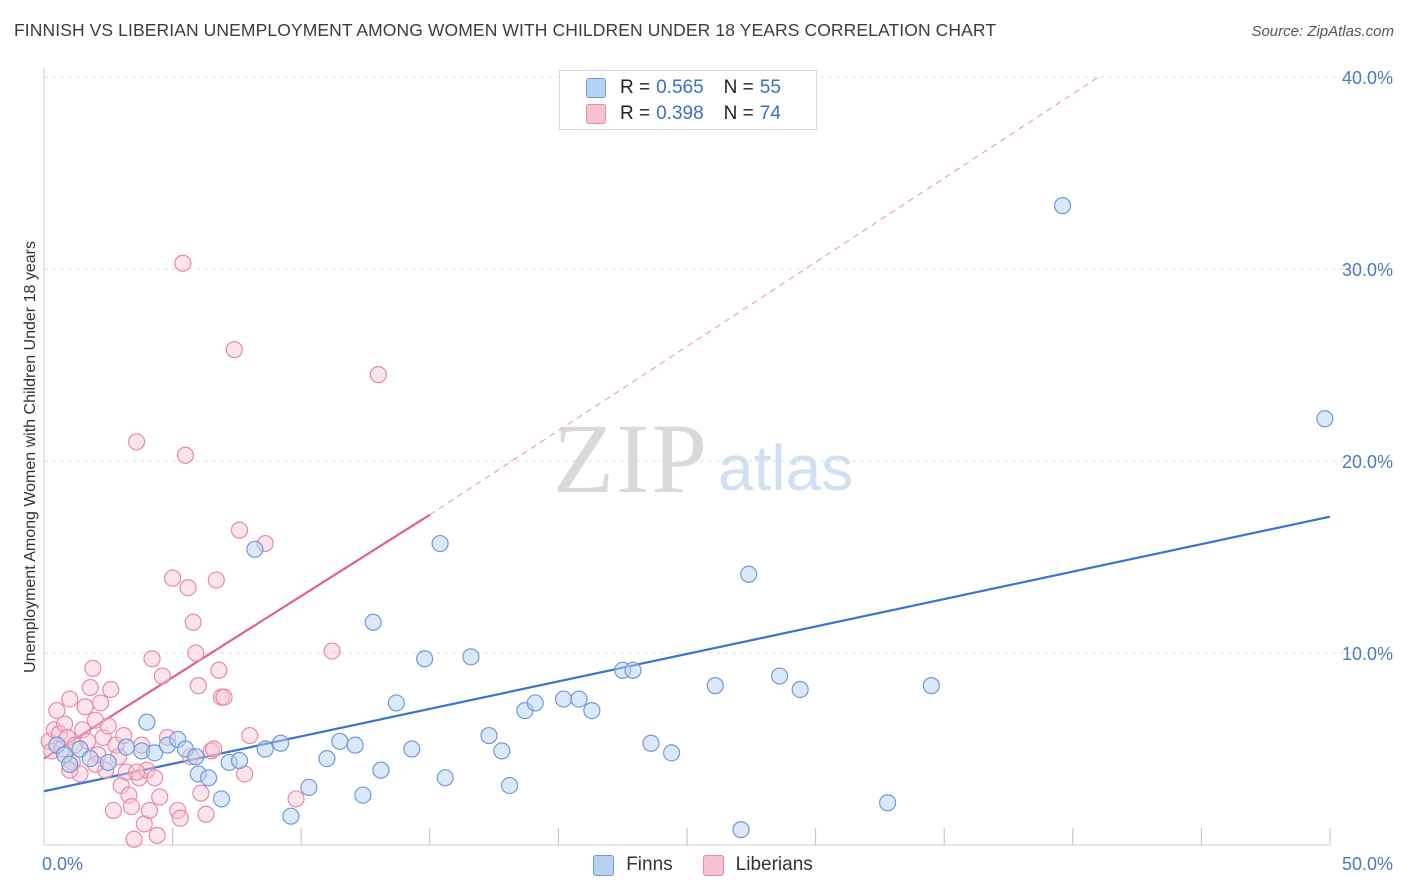 The height and width of the screenshot is (892, 1406). What do you see at coordinates (604, 865) in the screenshot?
I see `finns-legend-swatch` at bounding box center [604, 865].